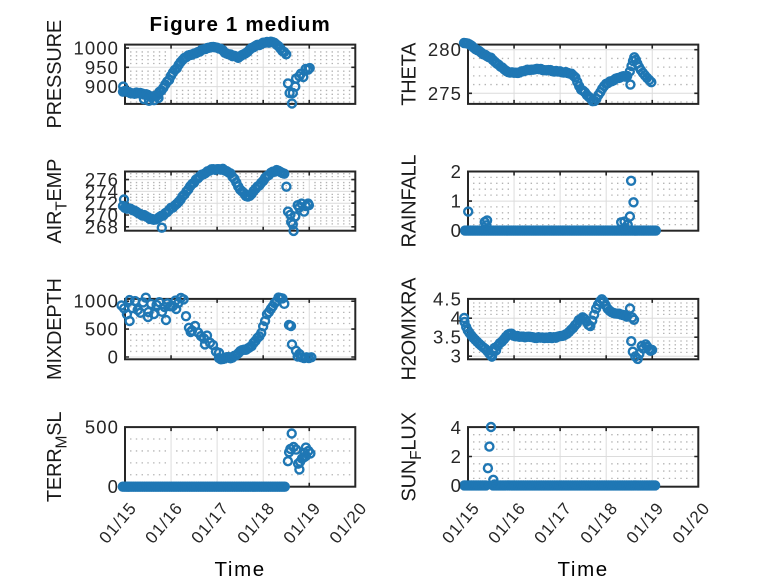  What do you see at coordinates (102, 86) in the screenshot?
I see `svg-text: 900` at bounding box center [102, 86].